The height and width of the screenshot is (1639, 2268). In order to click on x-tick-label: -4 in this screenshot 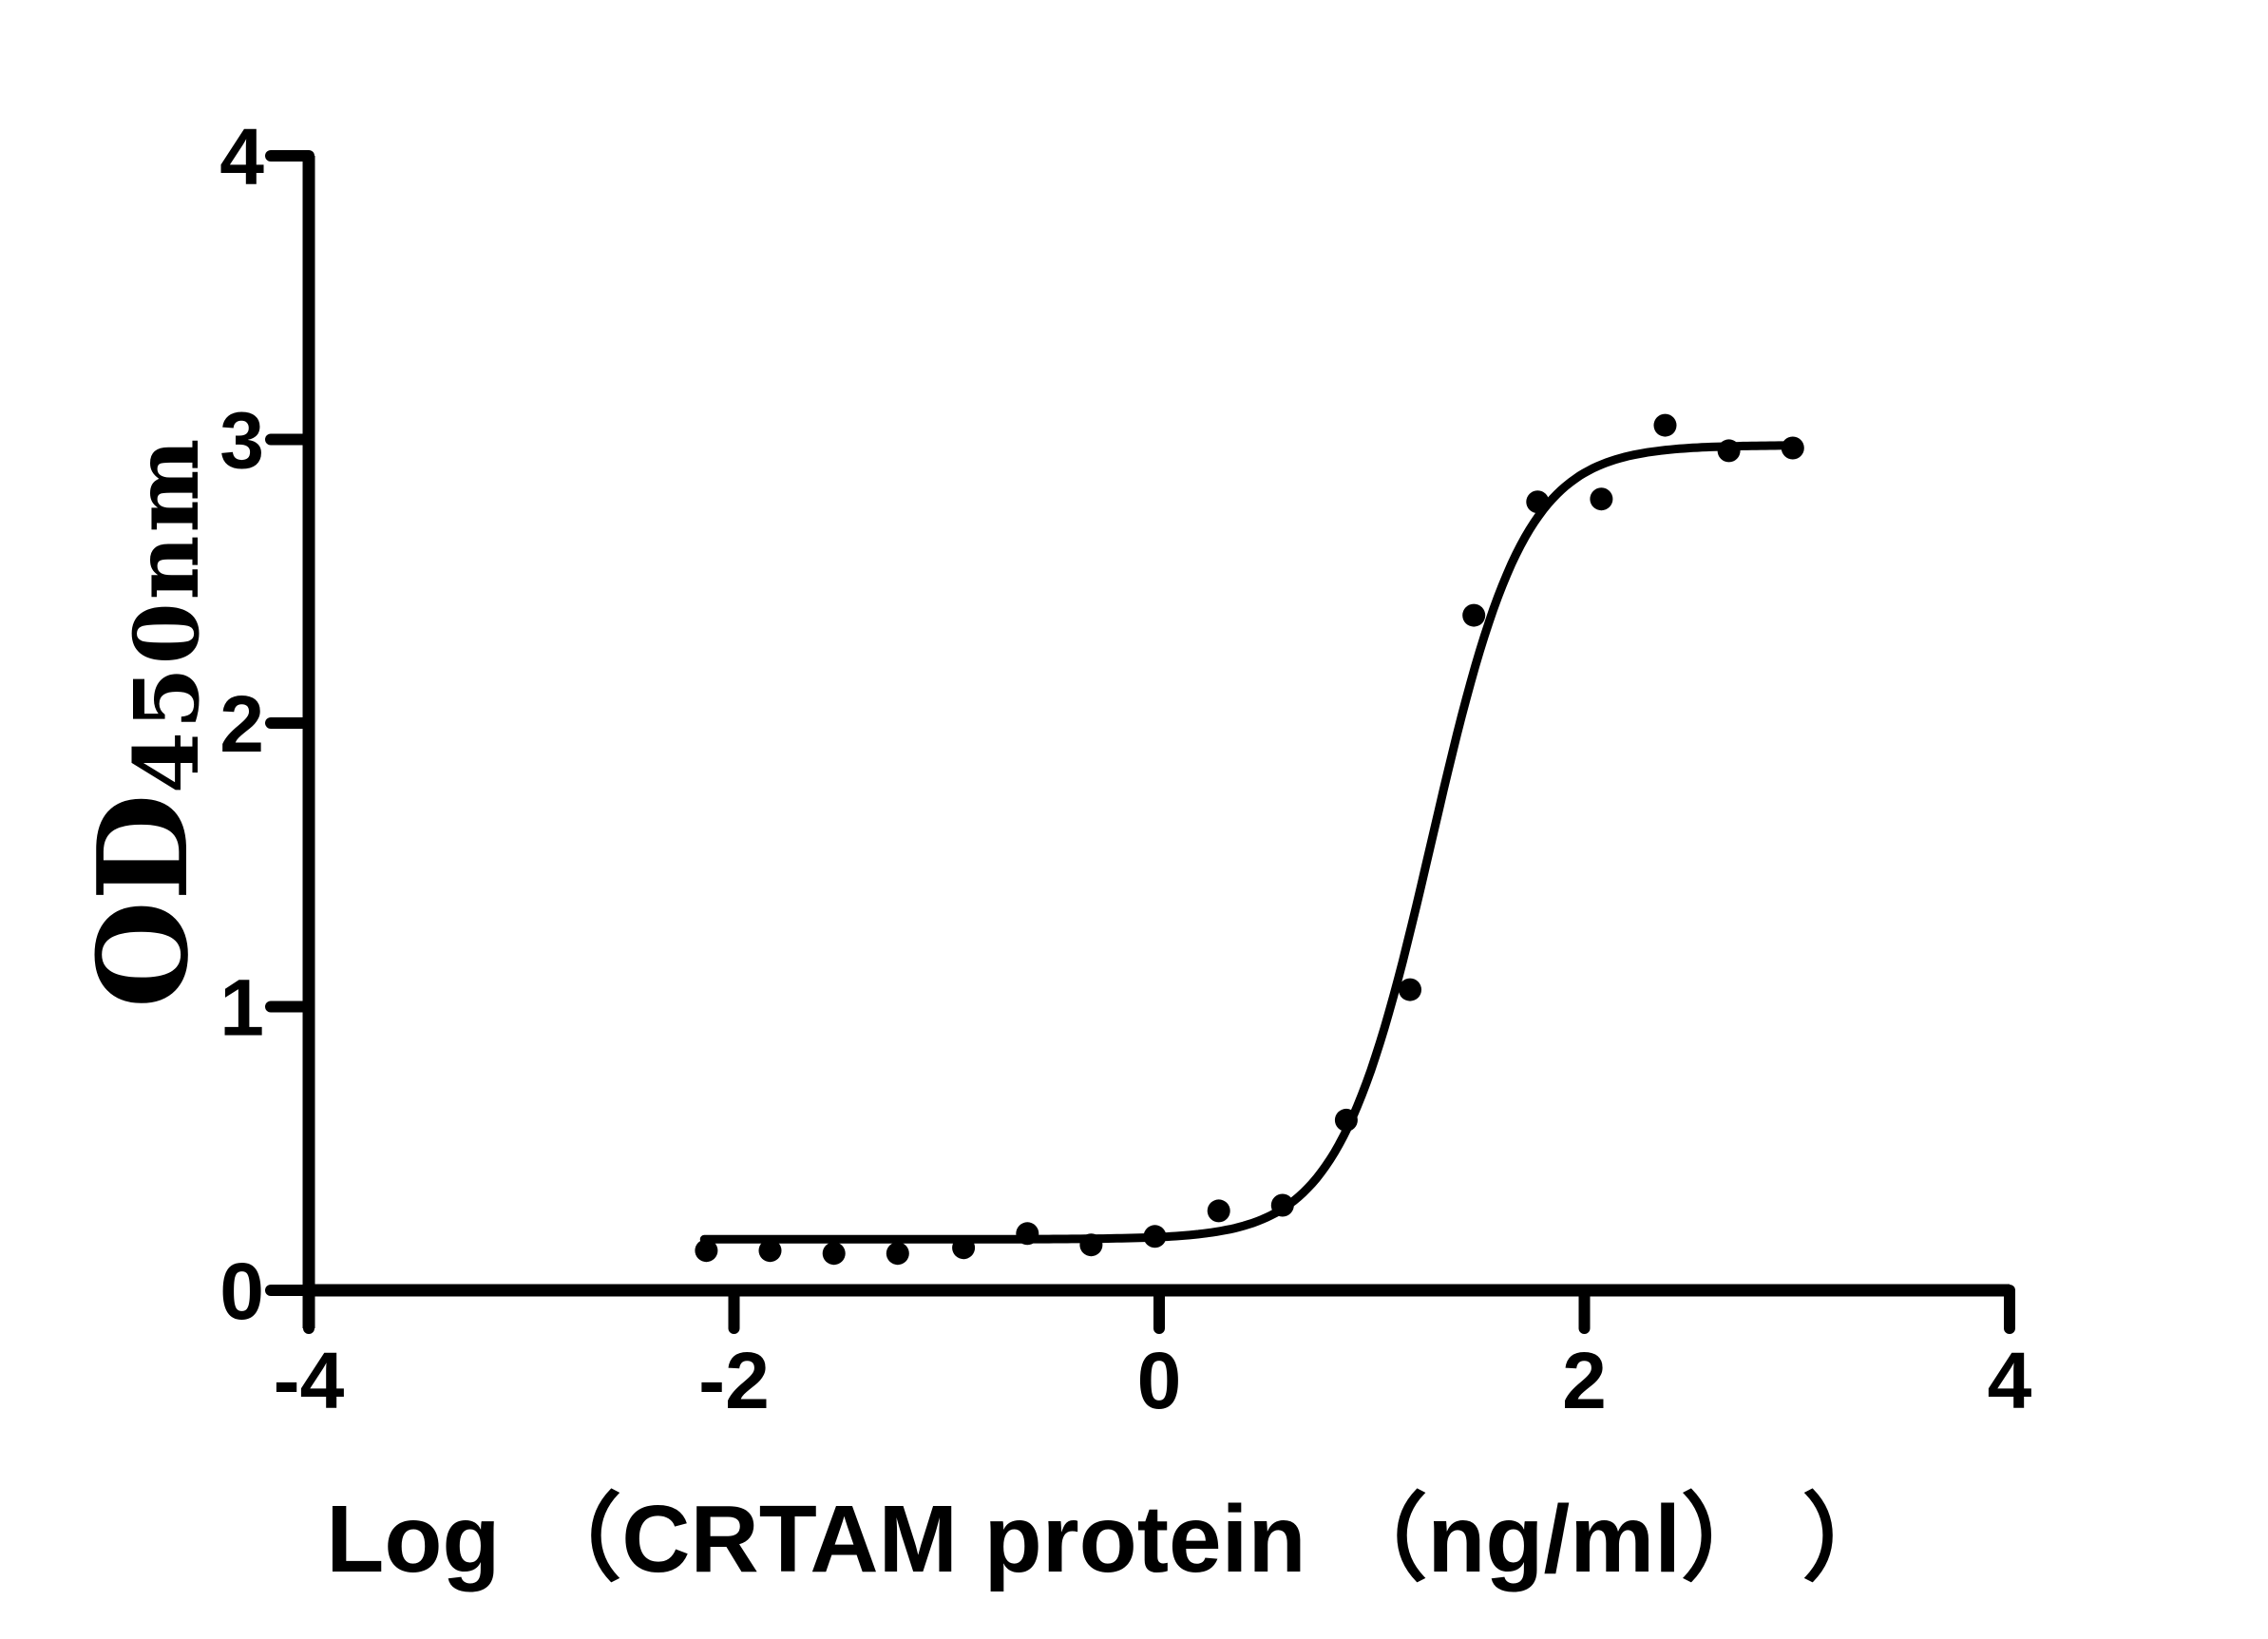, I will do `click(309, 1380)`.